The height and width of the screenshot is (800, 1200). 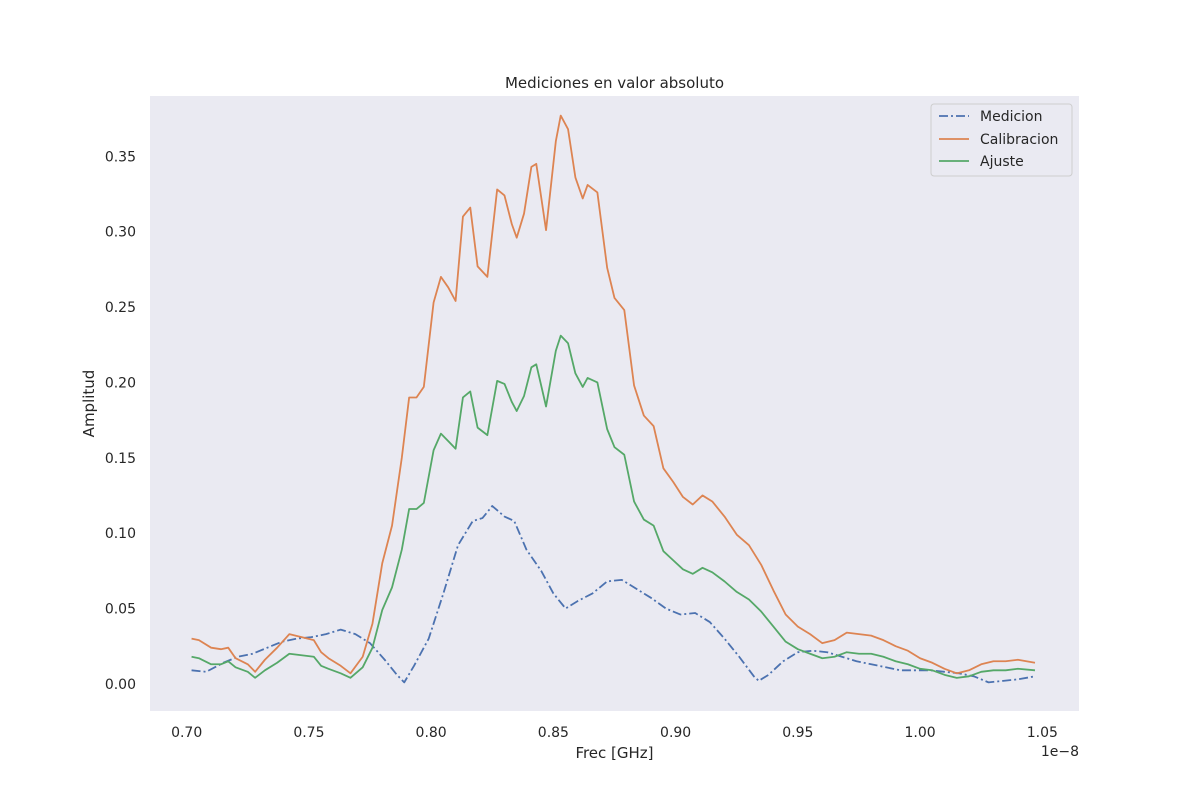 What do you see at coordinates (308, 733) in the screenshot?
I see `x-tick-label: 0.75` at bounding box center [308, 733].